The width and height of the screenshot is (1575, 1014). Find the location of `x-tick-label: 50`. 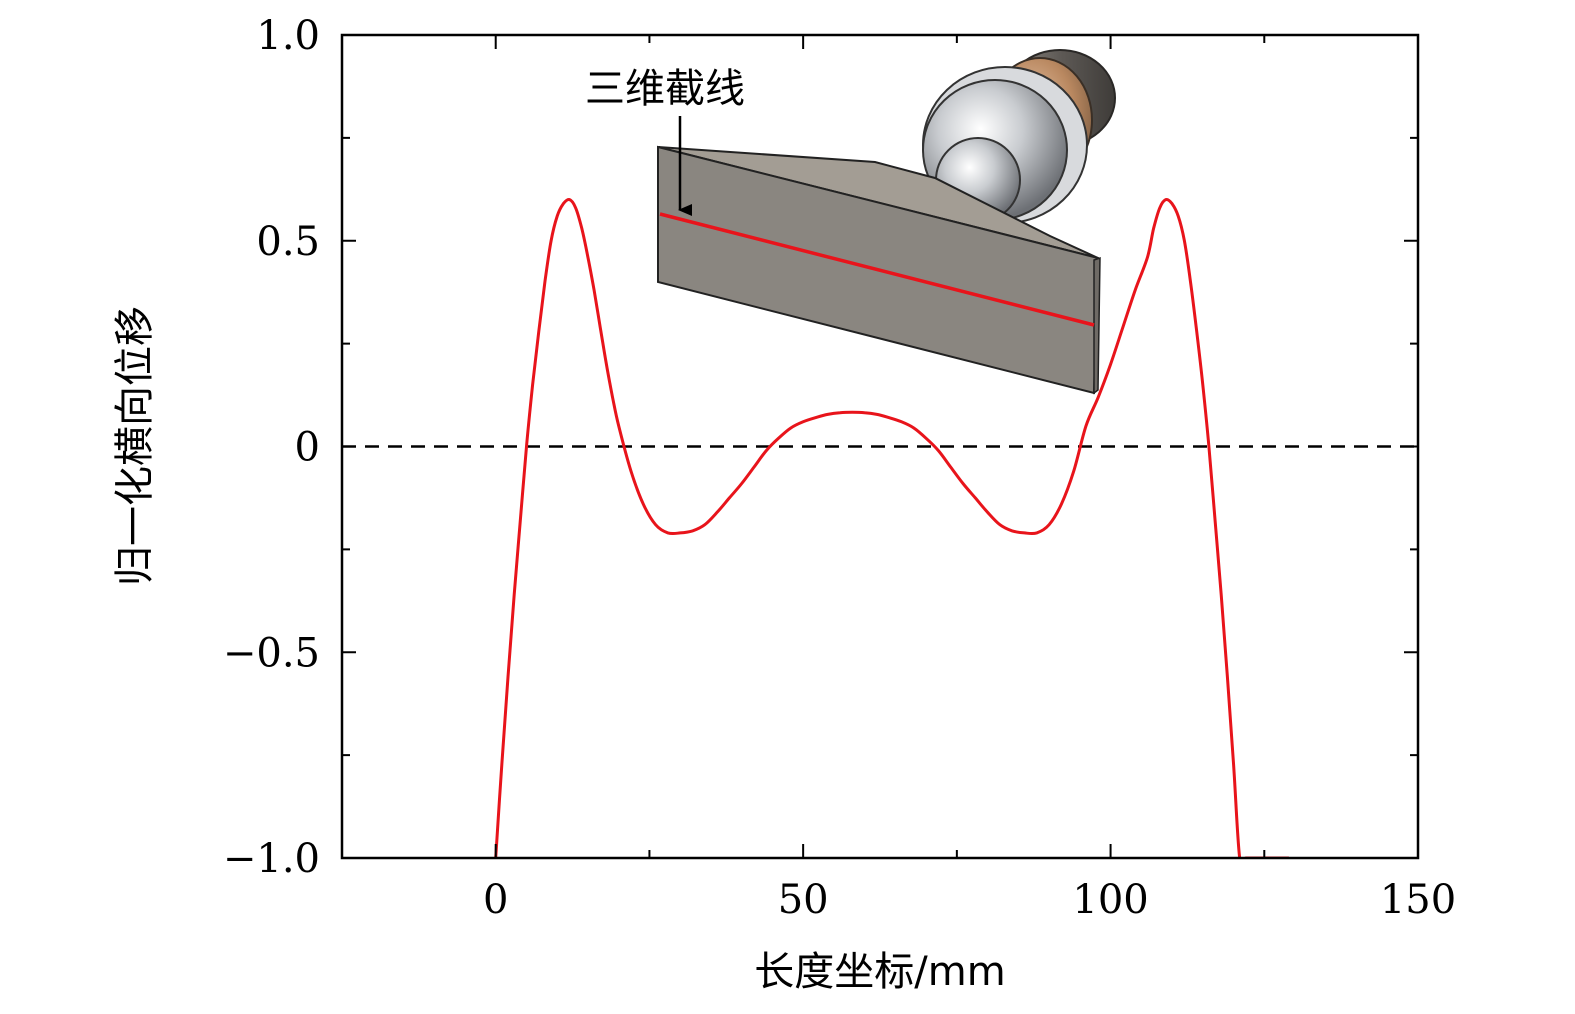

x-tick-label: 50 is located at coordinates (803, 900).